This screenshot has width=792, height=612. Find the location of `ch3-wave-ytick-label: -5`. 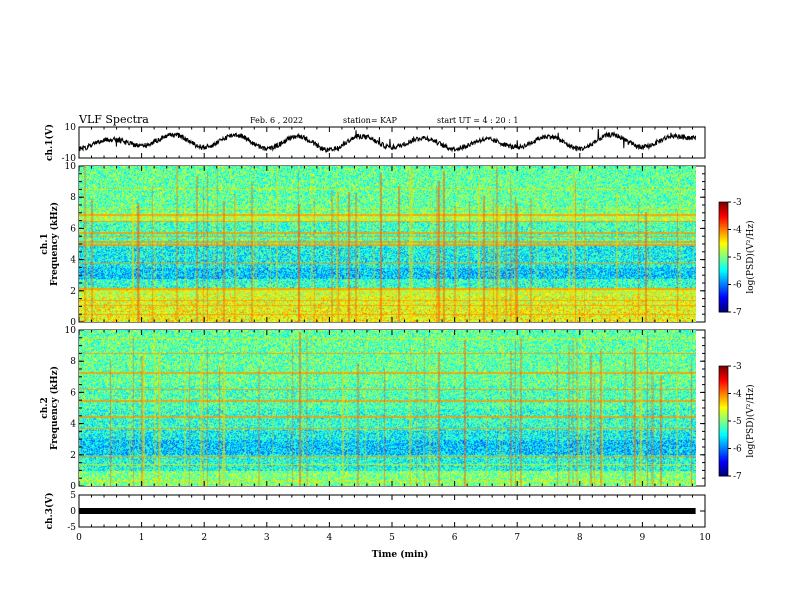

ch3-wave-ytick-label: -5 is located at coordinates (71, 528).